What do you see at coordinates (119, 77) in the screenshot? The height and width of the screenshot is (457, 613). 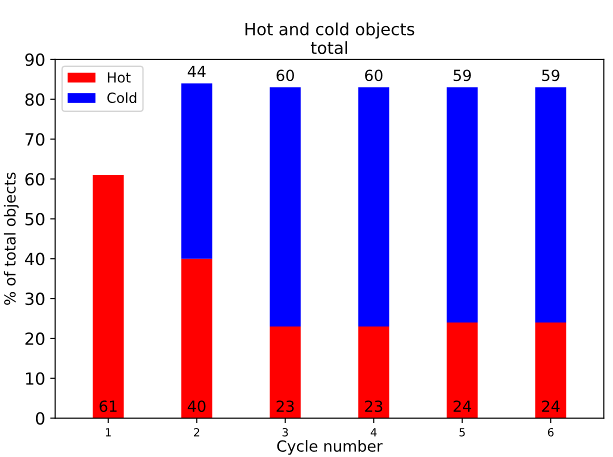 I see `legend-label: Hot` at bounding box center [119, 77].